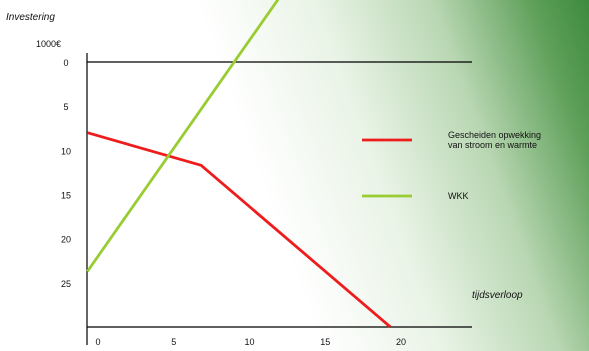 Image resolution: width=589 pixels, height=351 pixels. Describe the element at coordinates (492, 145) in the screenshot. I see `legend-label: van stroom en warmte` at that location.